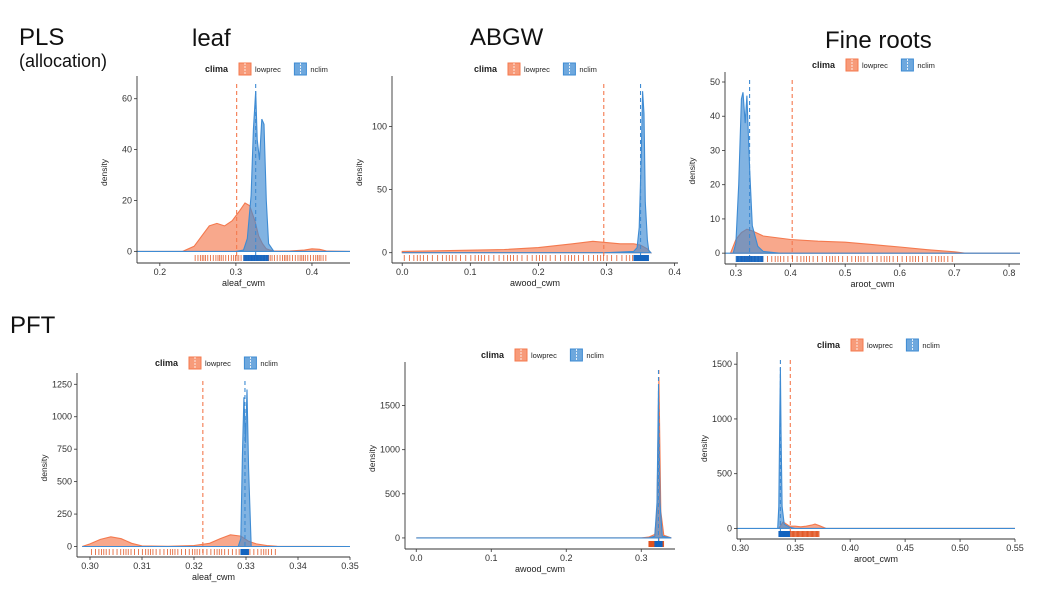 Image resolution: width=1058 pixels, height=595 pixels. I want to click on x-tick-label: 0.35, so click(350, 566).